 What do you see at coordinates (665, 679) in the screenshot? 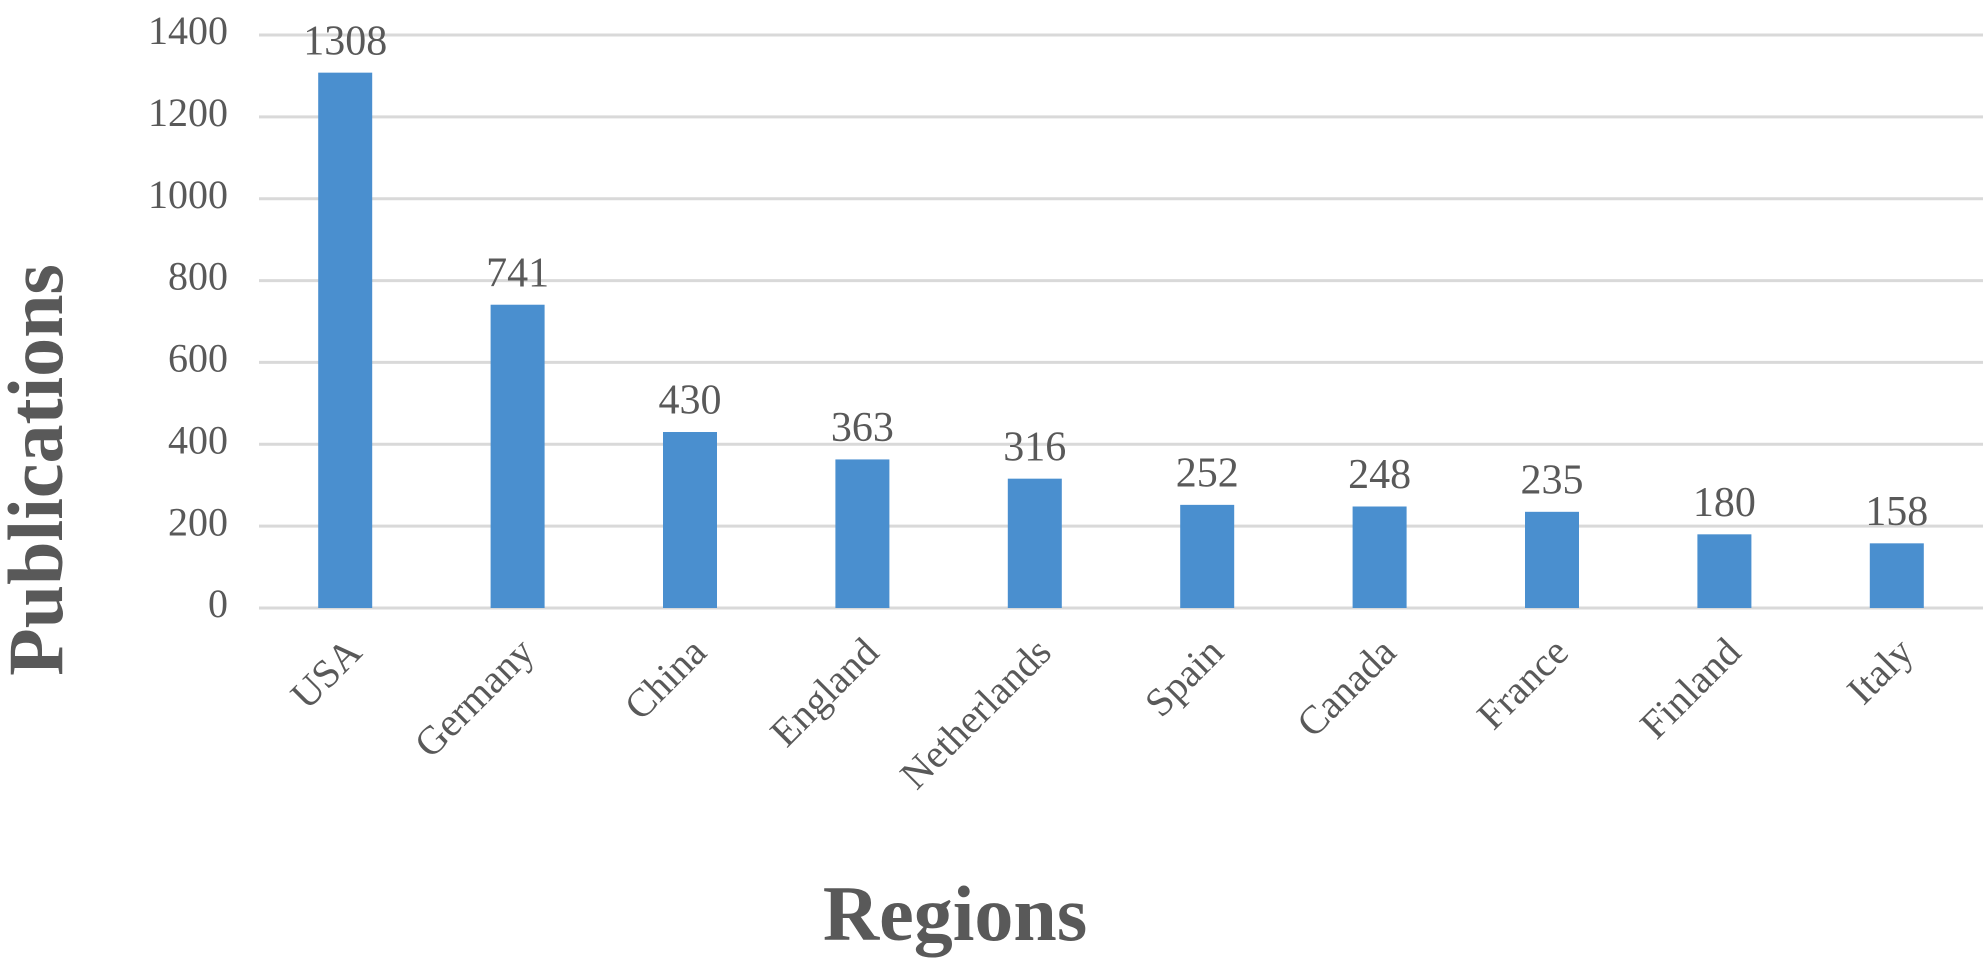
I see `x-tick-label: China` at bounding box center [665, 679].